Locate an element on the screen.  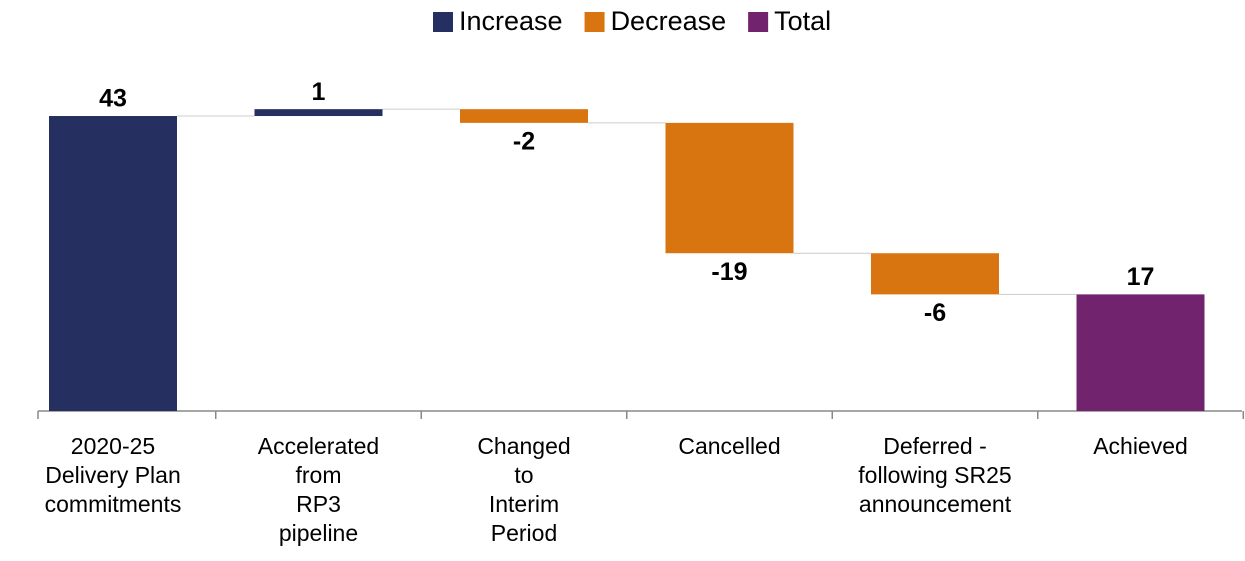
data-label: 17 is located at coordinates (1141, 277).